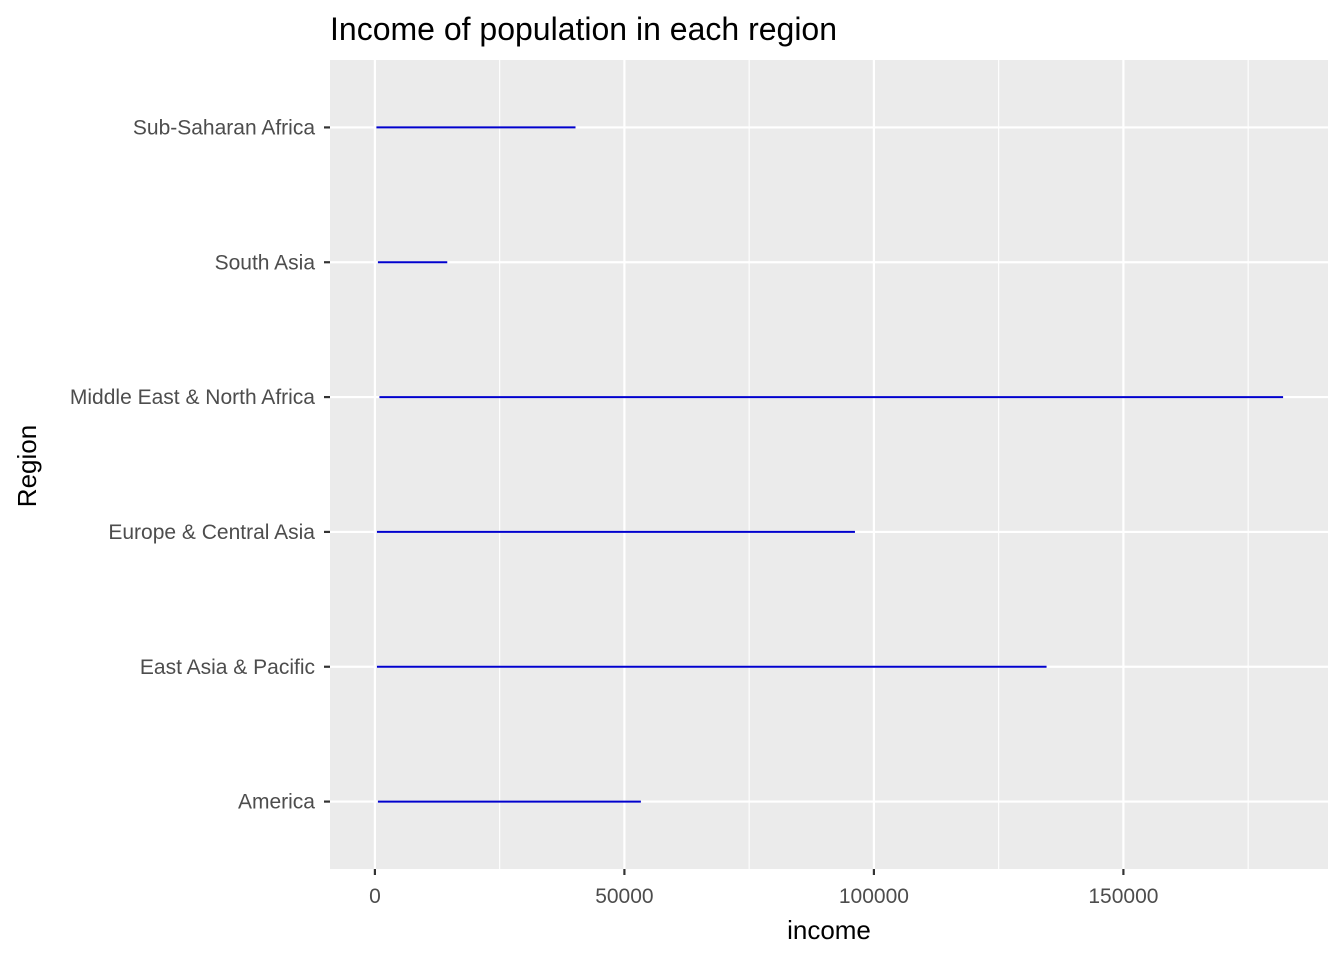  Describe the element at coordinates (265, 262) in the screenshot. I see `y-tick-label: South Asia` at that location.